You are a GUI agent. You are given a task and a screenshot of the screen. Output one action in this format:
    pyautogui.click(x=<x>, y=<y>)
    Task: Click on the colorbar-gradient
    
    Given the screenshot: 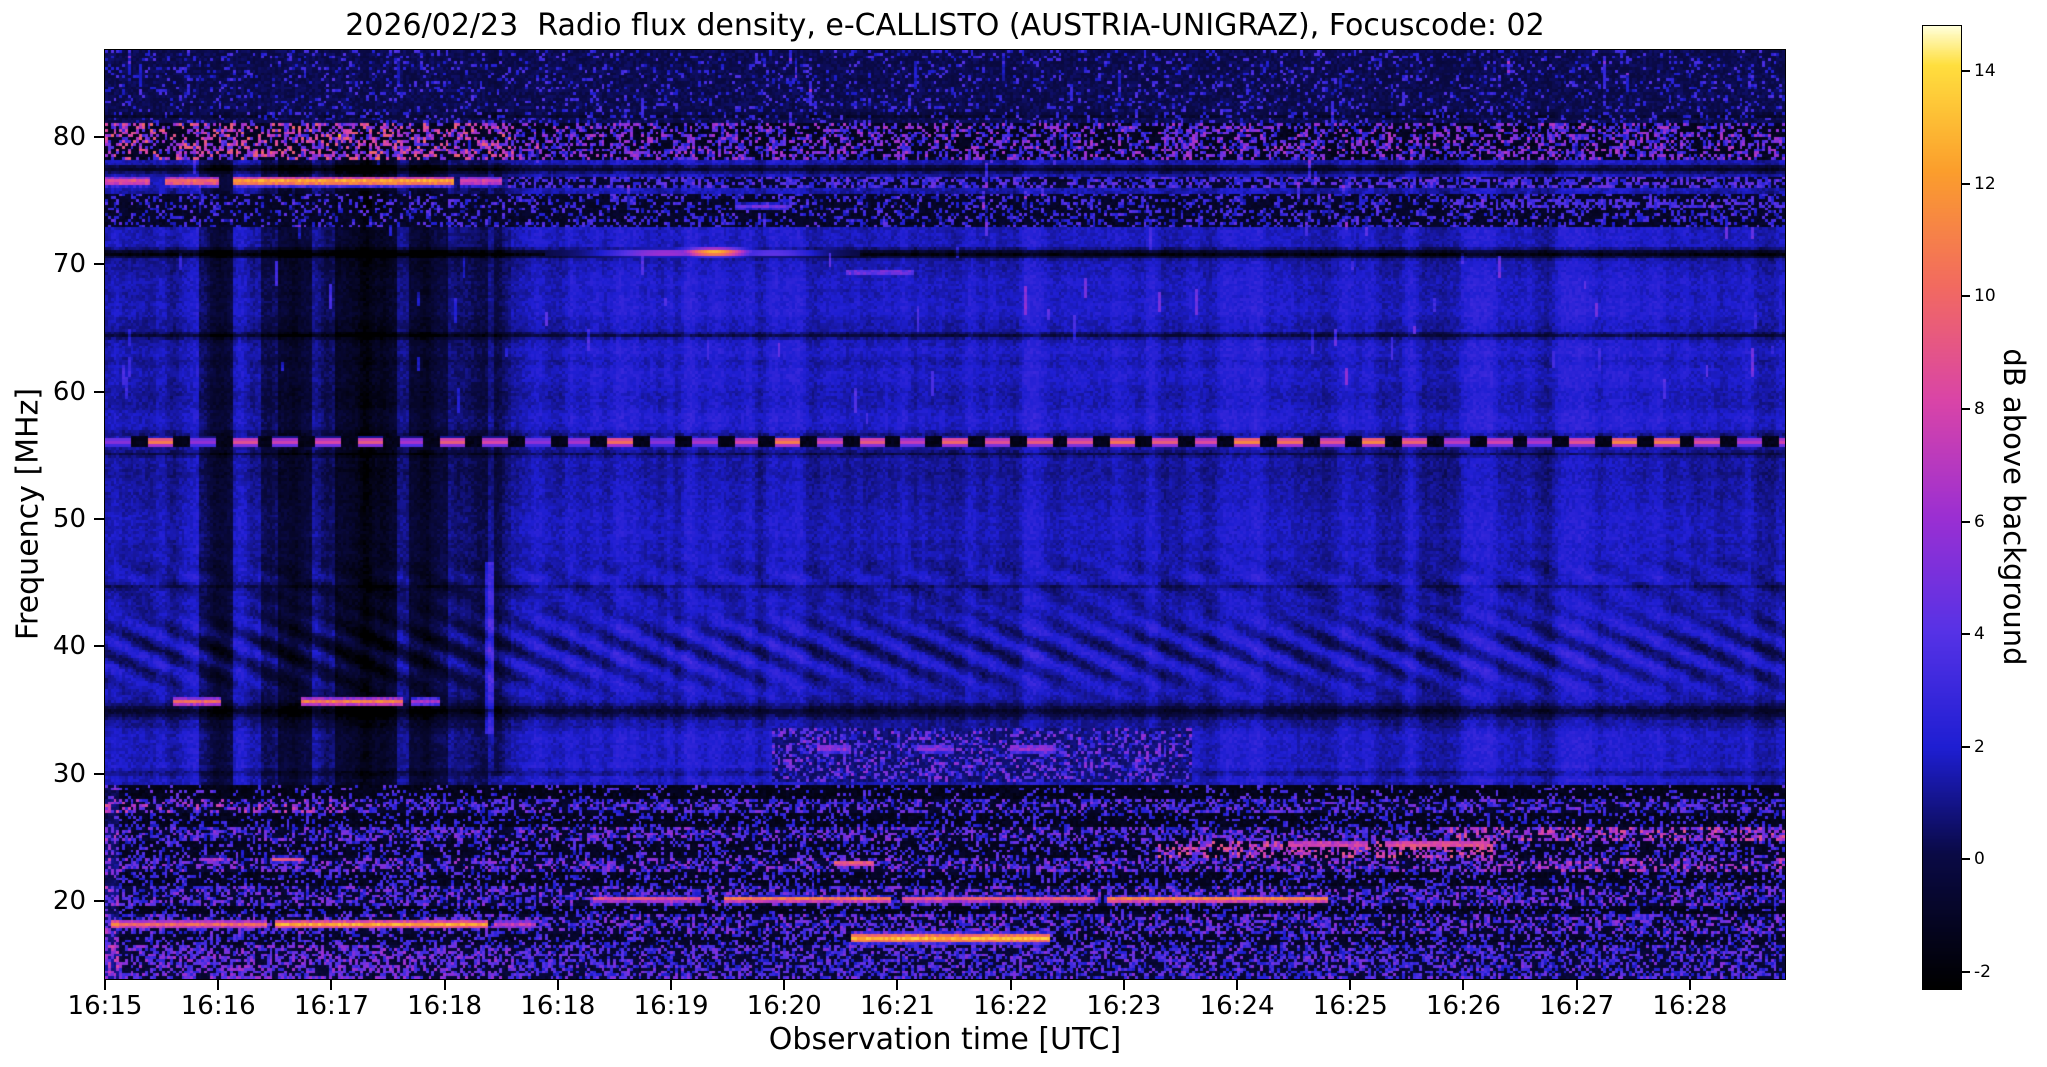 What is the action you would take?
    pyautogui.click(x=1942, y=507)
    